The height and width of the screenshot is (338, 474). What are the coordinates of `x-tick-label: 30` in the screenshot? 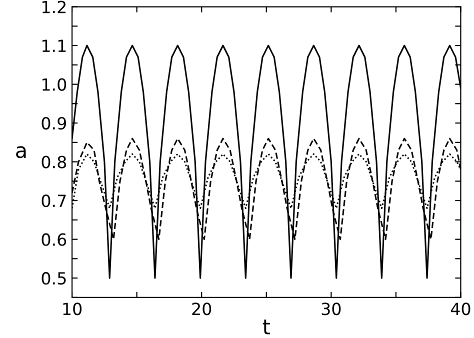 It's located at (331, 309).